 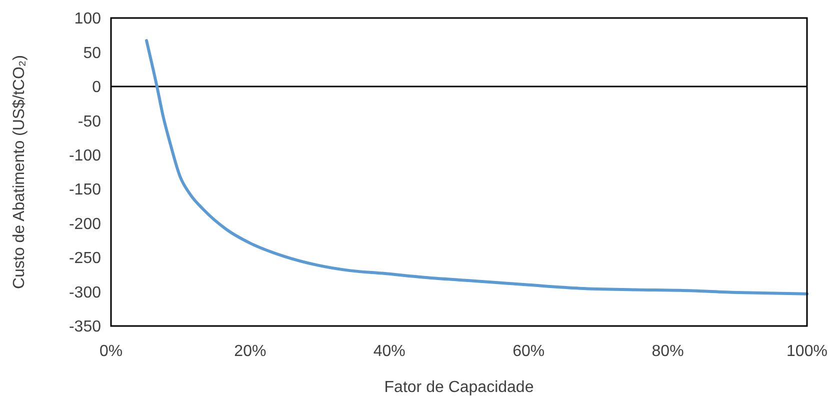 I want to click on y-tick-label: -200, so click(x=85, y=224).